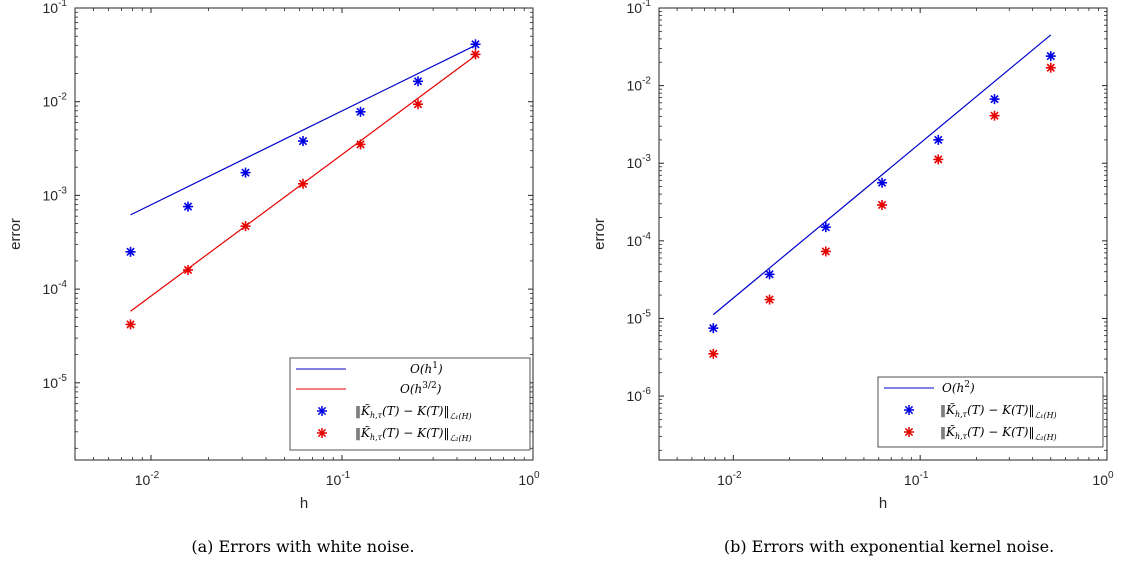  I want to click on legend-marker-l2-a, so click(322, 433).